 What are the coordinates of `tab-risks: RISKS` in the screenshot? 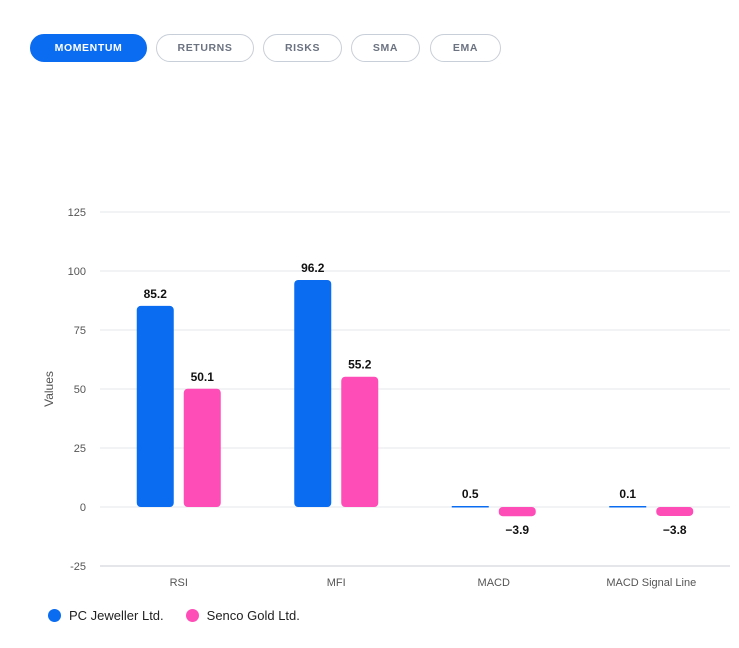 It's located at (302, 48).